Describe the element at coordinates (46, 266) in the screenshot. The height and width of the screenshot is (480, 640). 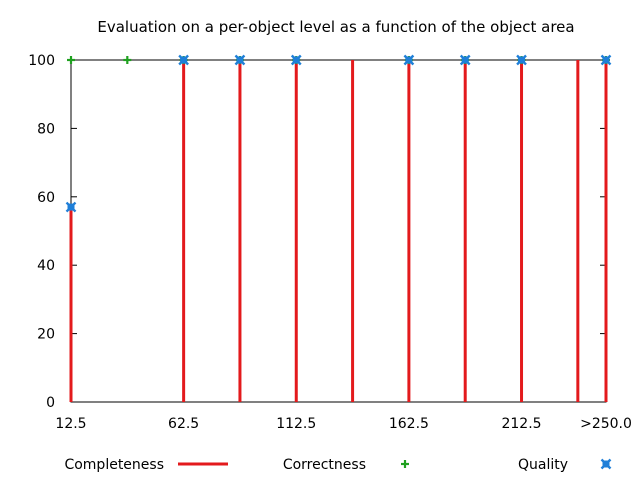
I see `y-tick-label: 40` at that location.